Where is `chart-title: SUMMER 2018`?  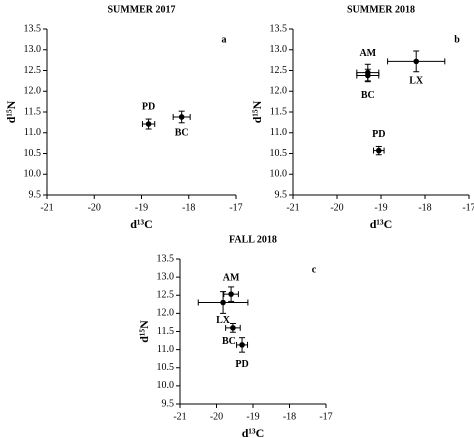
chart-title: SUMMER 2018 is located at coordinates (381, 9).